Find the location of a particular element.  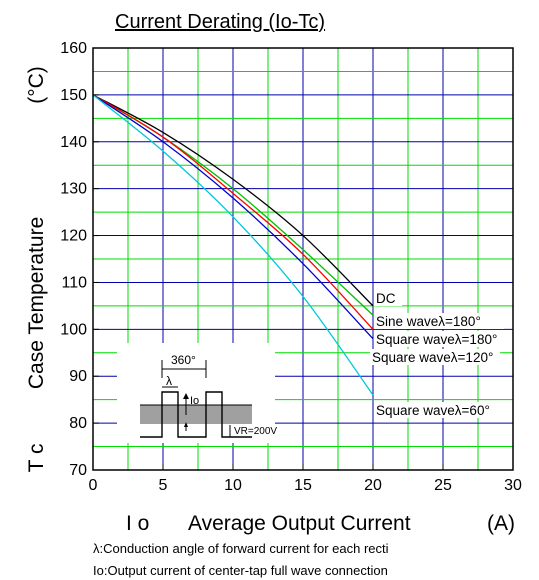

chart-title: Current Derating (Io-Tc) is located at coordinates (220, 22).